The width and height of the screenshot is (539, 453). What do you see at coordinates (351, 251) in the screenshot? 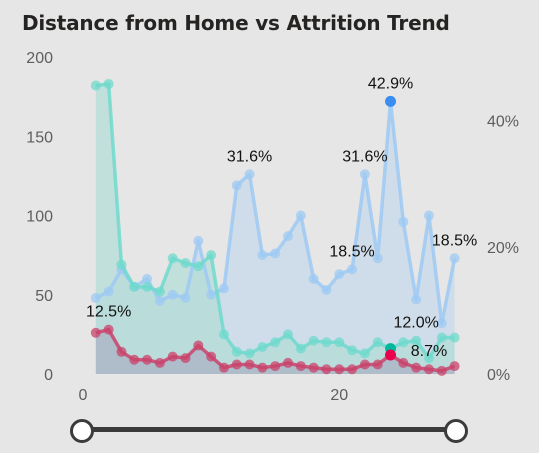
I see `data-label: 18.5%` at bounding box center [351, 251].